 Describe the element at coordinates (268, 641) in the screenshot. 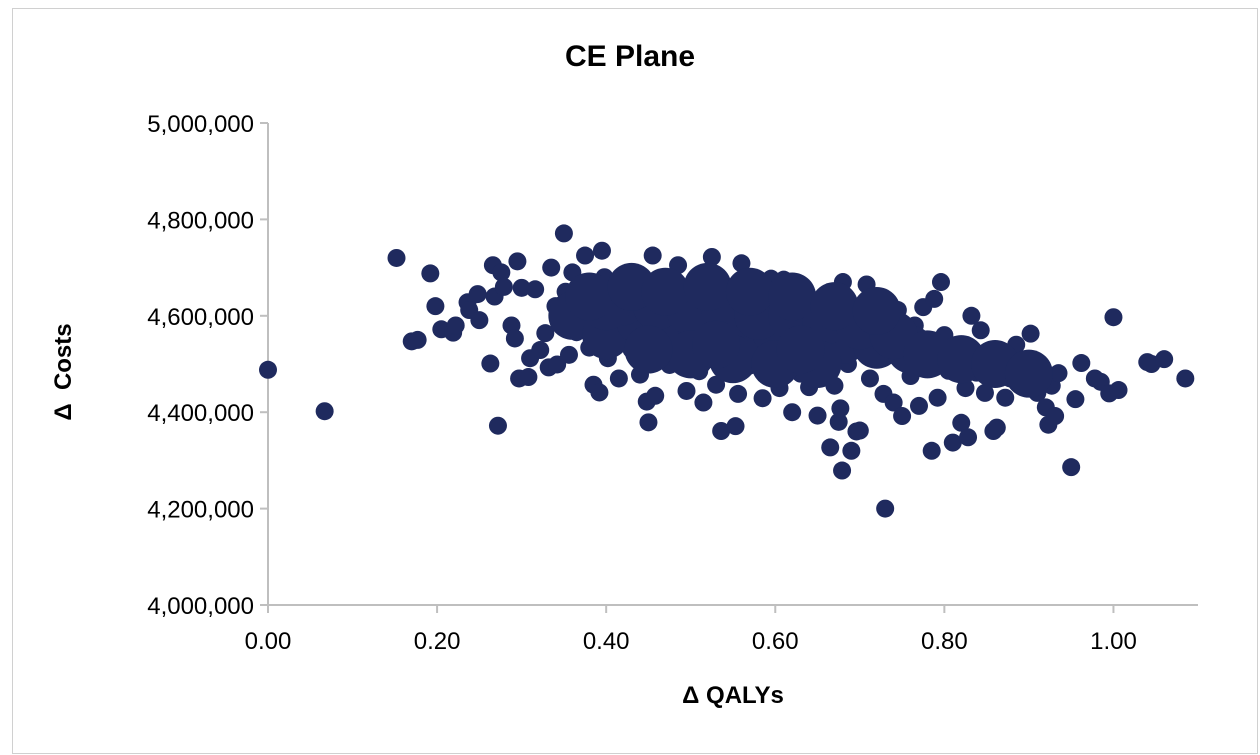

I see `x-tick-label: 0.00` at that location.